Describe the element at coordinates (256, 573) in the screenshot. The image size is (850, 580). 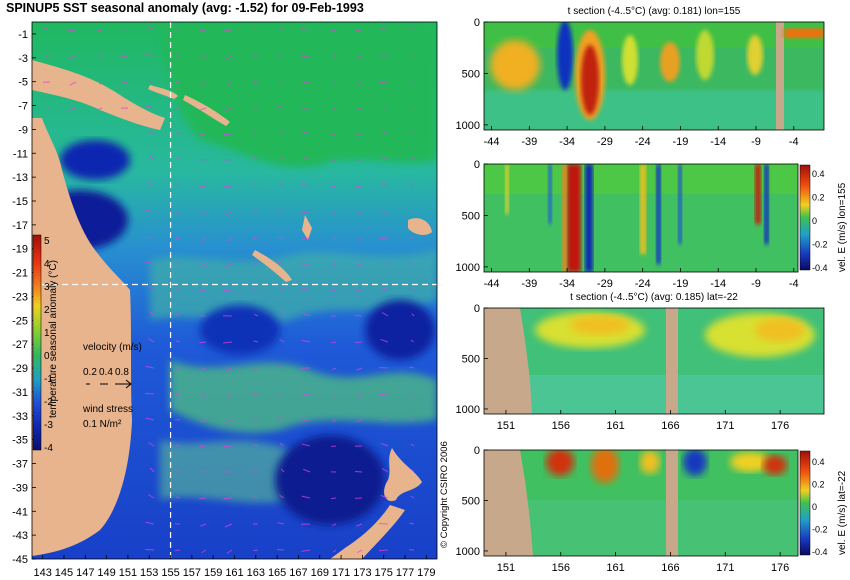
I see `map-x-tick-label: 163` at that location.